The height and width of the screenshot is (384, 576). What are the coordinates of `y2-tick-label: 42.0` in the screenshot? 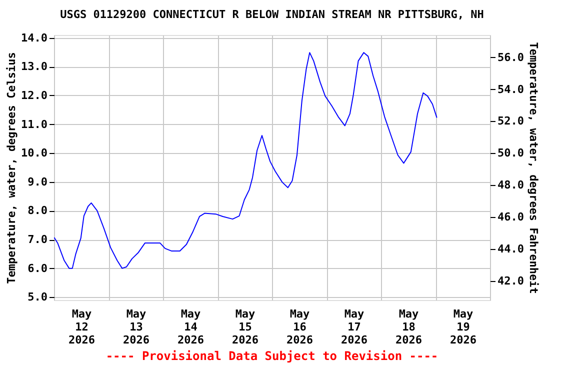 It's located at (511, 281).